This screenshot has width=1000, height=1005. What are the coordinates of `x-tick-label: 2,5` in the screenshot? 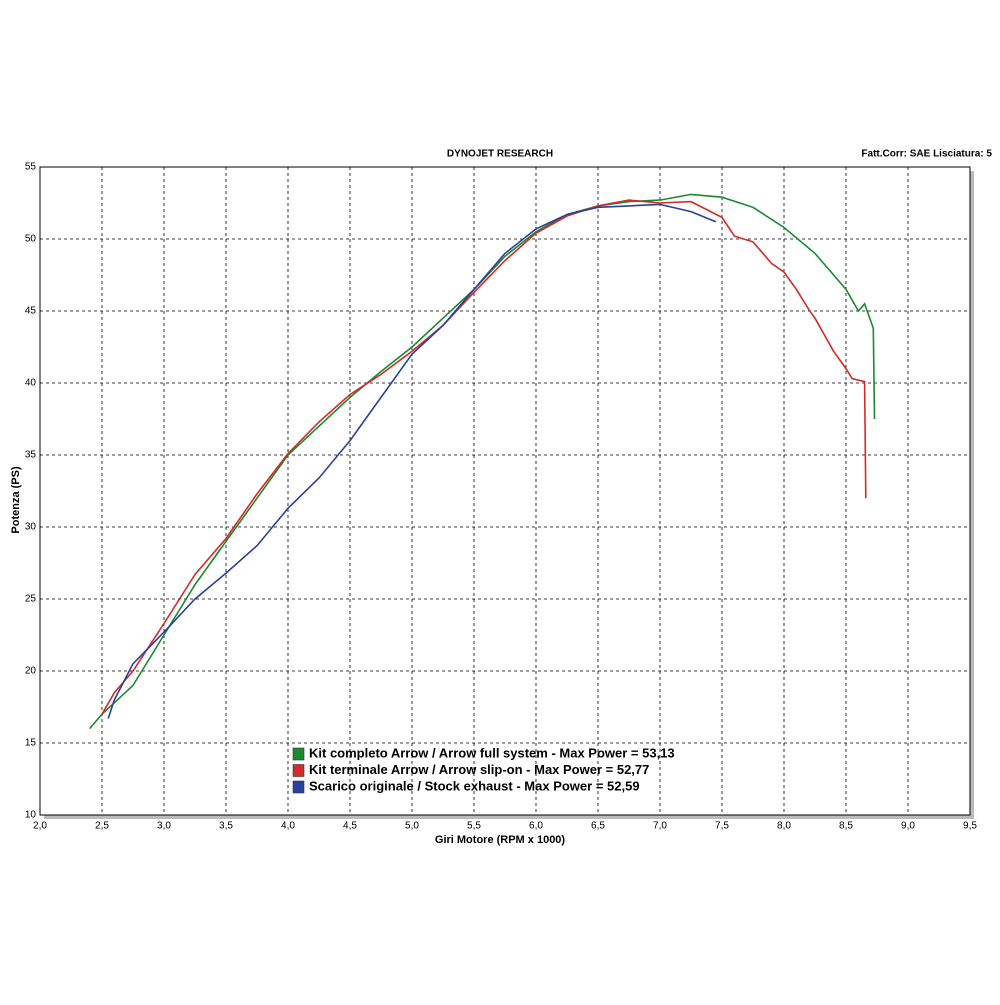 It's located at (102, 826).